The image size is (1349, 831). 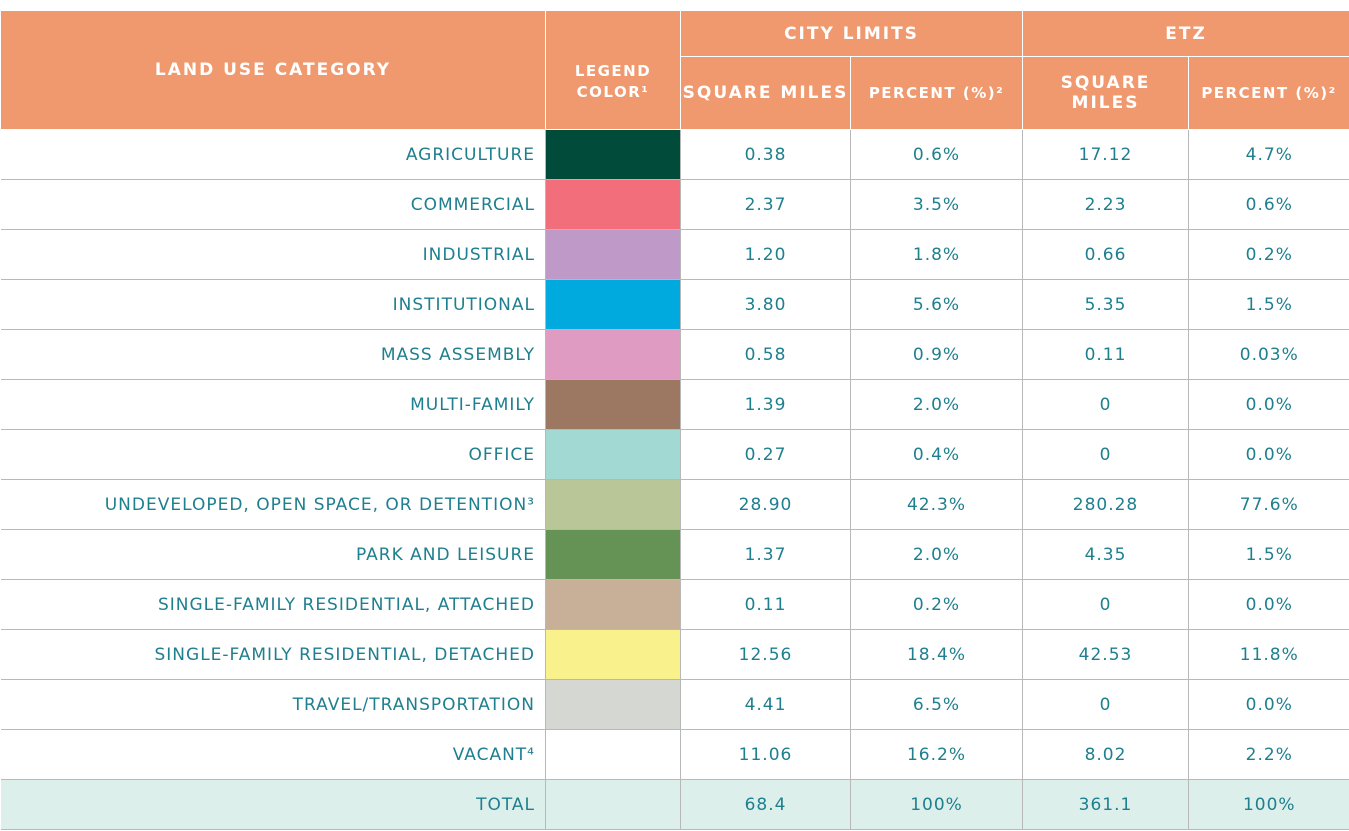 I want to click on value-cell: 280.28, so click(x=1105, y=504).